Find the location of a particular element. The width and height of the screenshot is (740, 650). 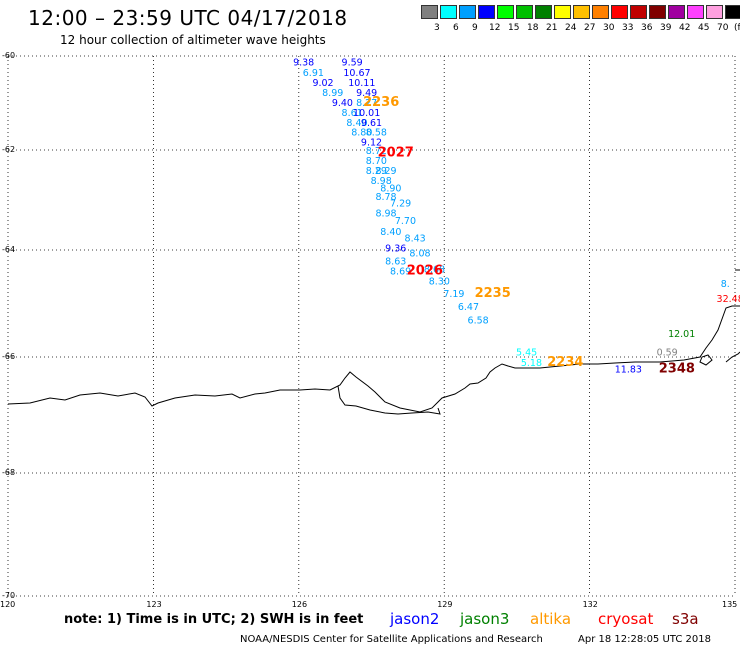

wave-height-label: 8.30 is located at coordinates (439, 281).